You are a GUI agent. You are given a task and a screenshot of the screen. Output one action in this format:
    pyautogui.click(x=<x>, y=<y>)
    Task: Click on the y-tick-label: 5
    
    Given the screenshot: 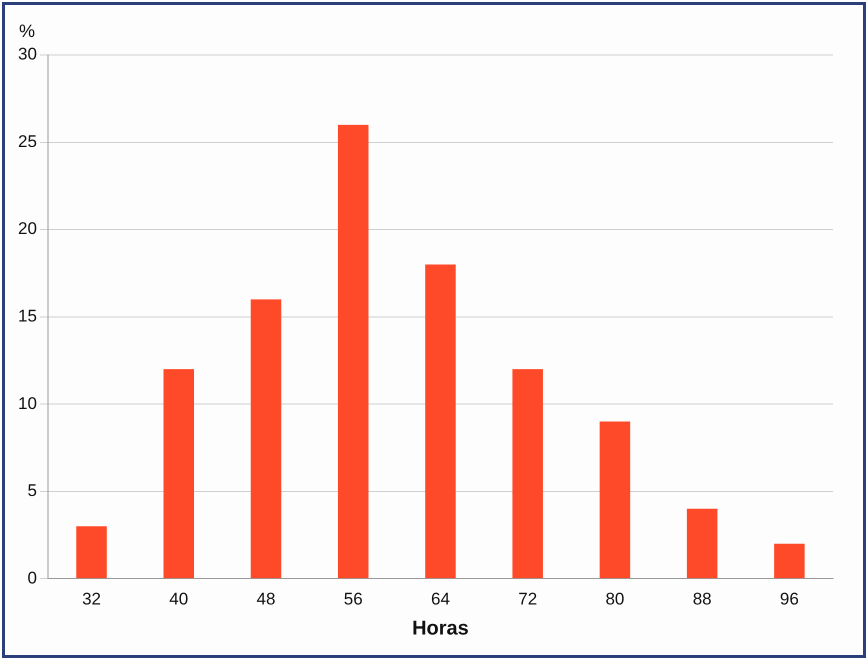 What is the action you would take?
    pyautogui.click(x=32, y=490)
    